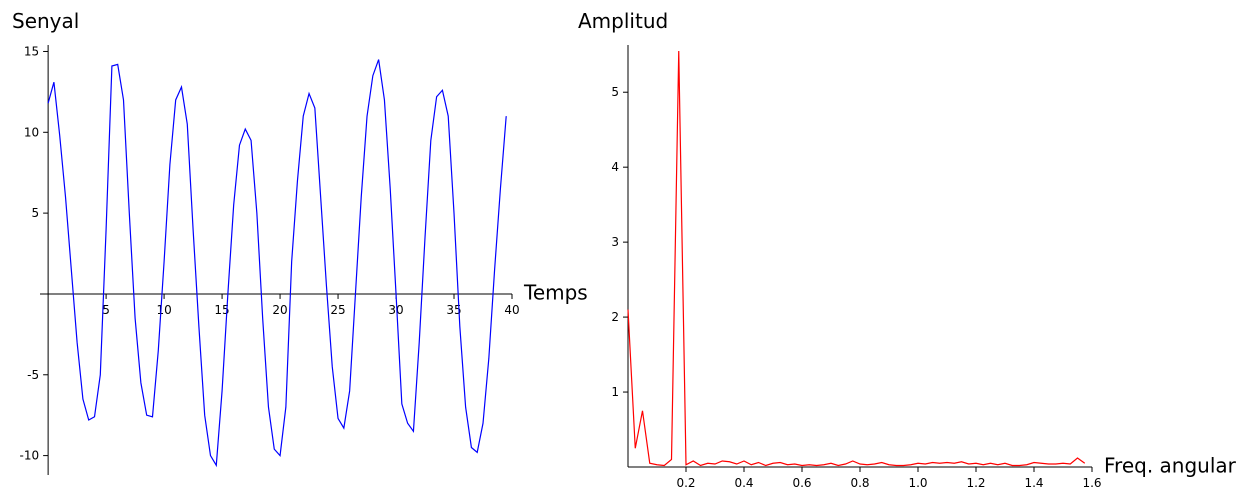 The width and height of the screenshot is (1260, 501). I want to click on x-tick-label: 1.2, so click(975, 483).